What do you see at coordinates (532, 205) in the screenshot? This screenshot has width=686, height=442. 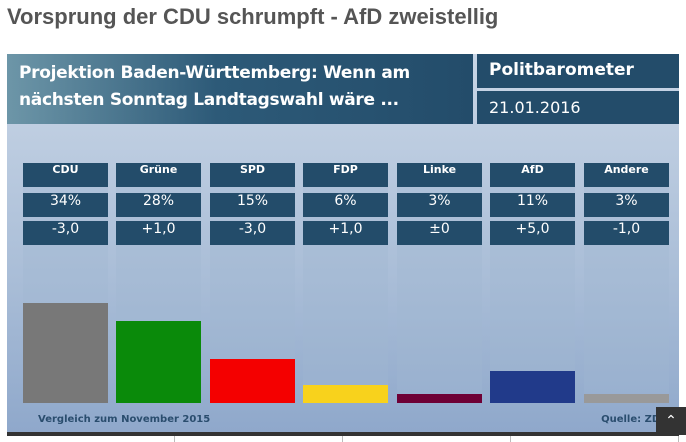 I see `value-label: 11%` at bounding box center [532, 205].